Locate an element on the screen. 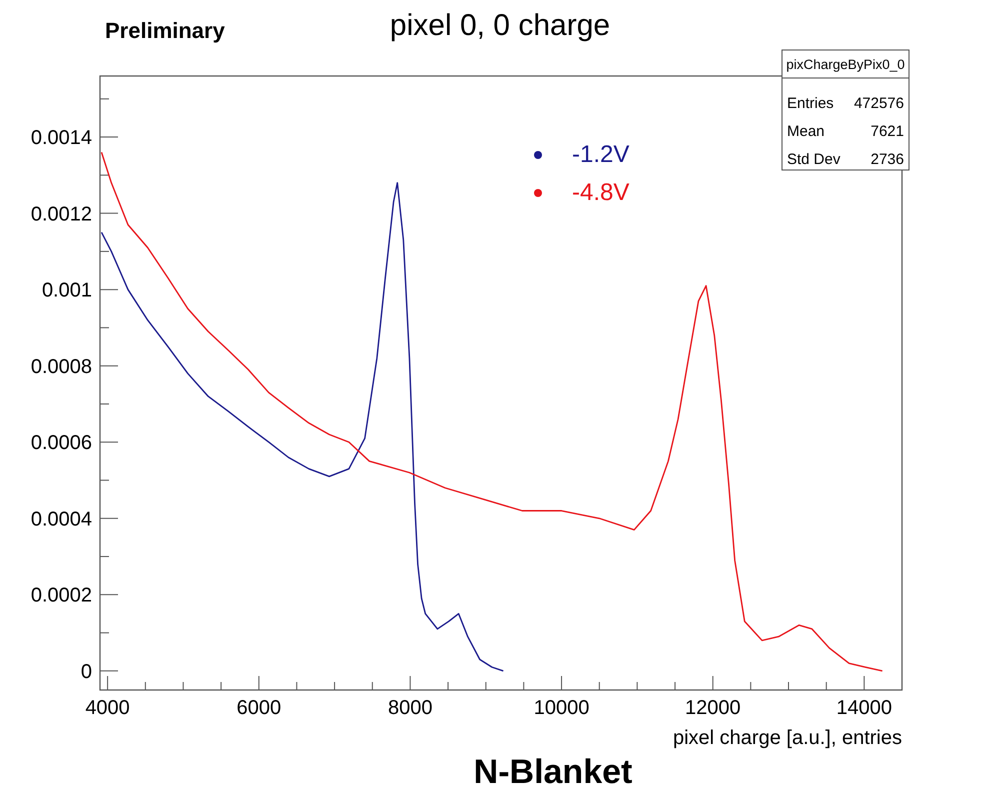 Image resolution: width=989 pixels, height=791 pixels. x-tick-label: 10000 is located at coordinates (562, 708).